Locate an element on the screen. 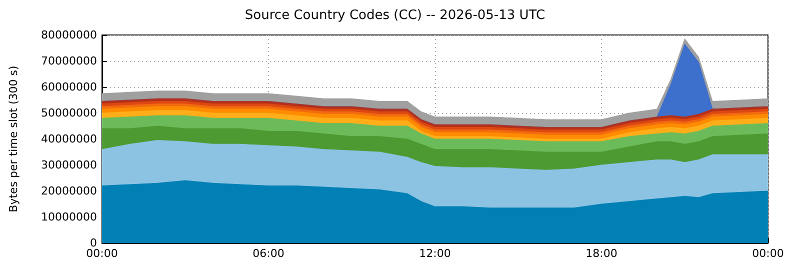  chart-title: Source Country Codes (CC) -- 2026-05-13 UTC is located at coordinates (395, 15).